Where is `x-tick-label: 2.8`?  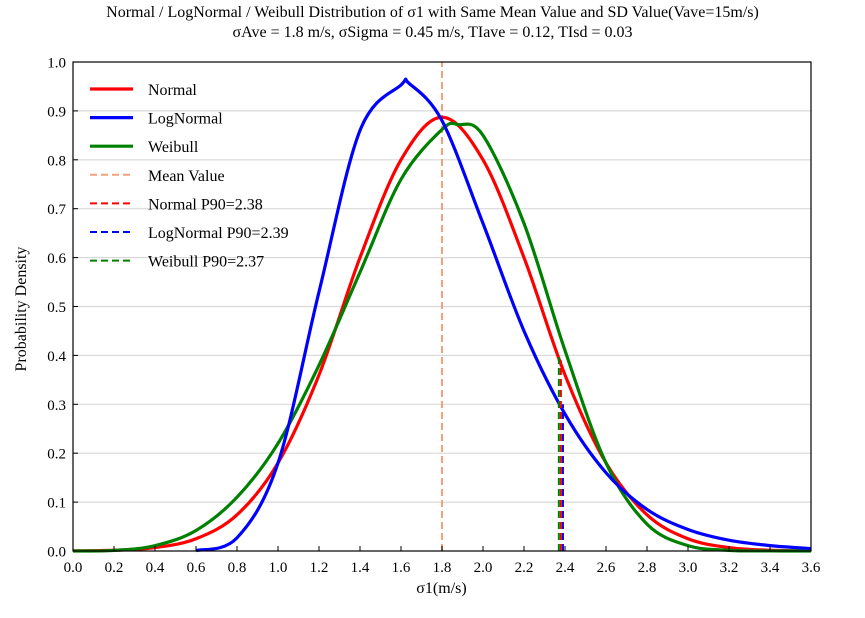
x-tick-label: 2.8 is located at coordinates (647, 568).